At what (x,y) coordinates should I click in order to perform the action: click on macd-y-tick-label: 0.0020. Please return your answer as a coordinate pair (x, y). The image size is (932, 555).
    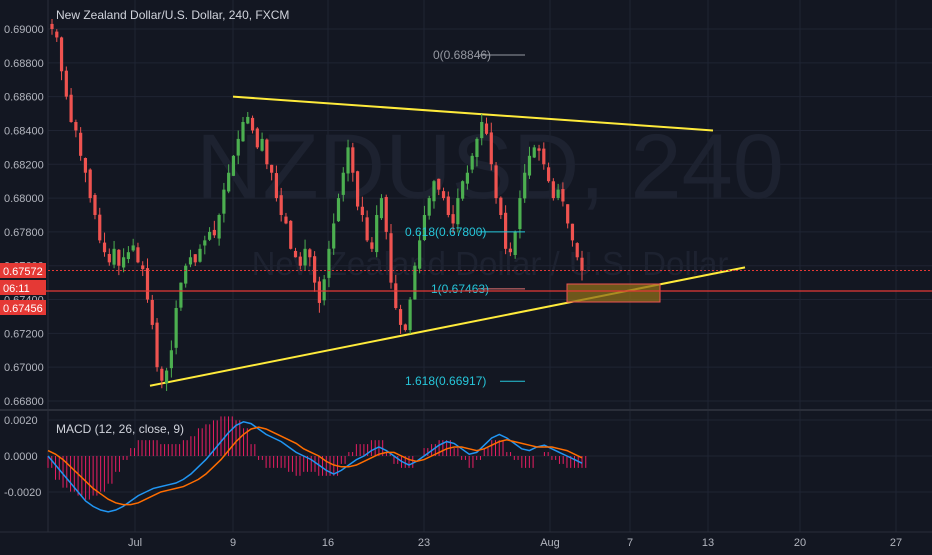
    Looking at the image, I should click on (21, 421).